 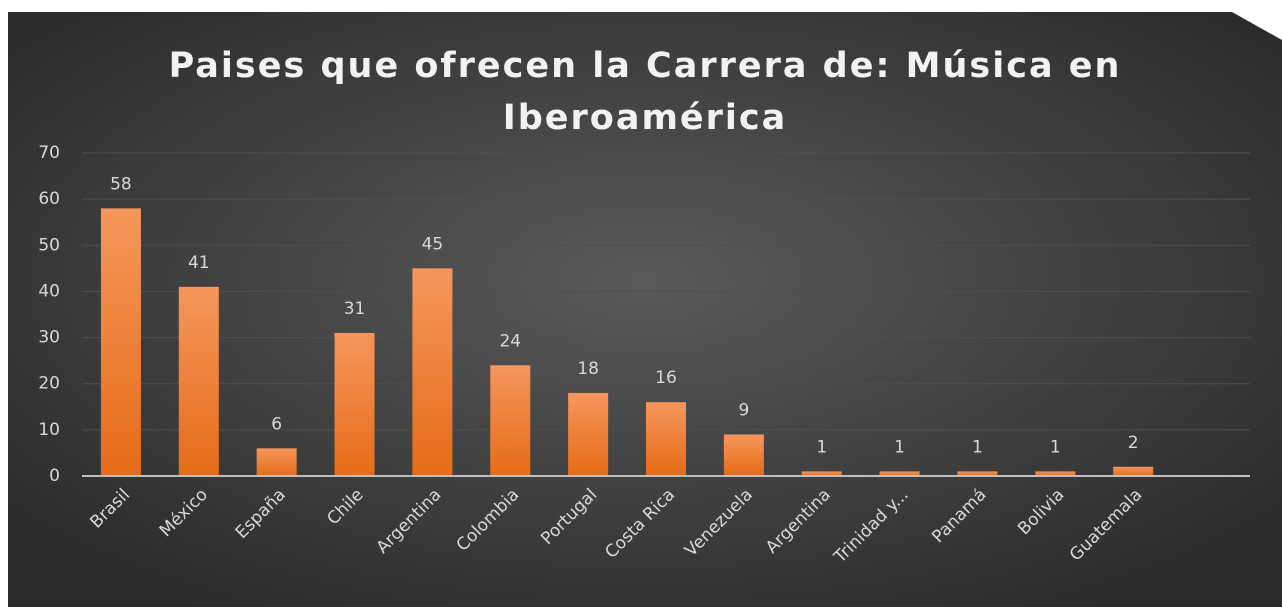 I want to click on value-label: 45, so click(x=433, y=244).